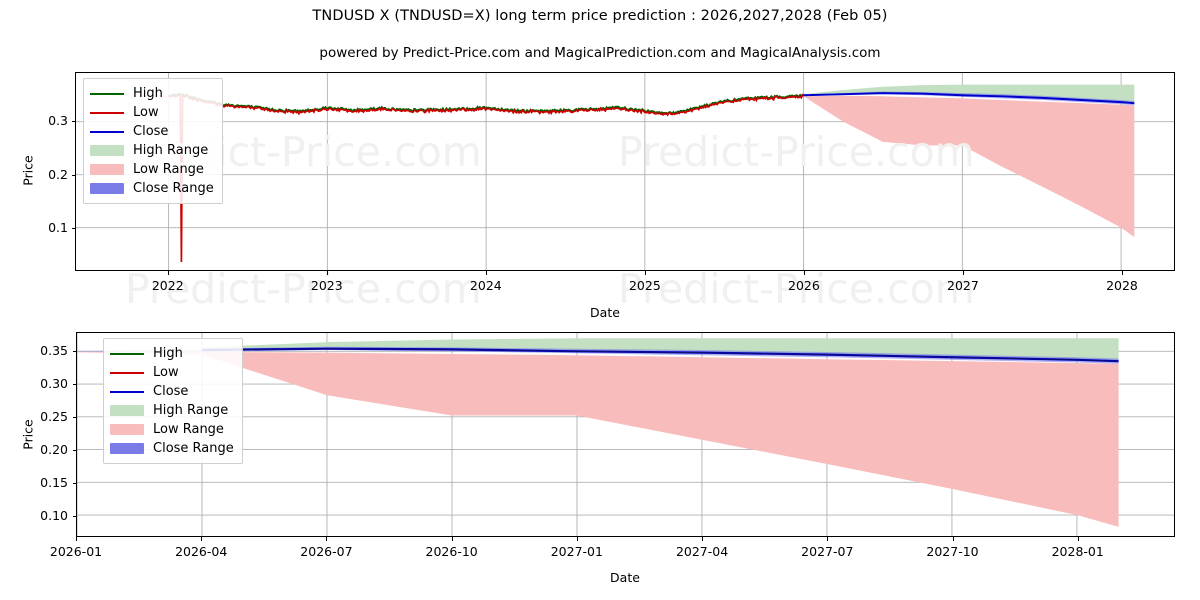 This screenshot has height=600, width=1200. What do you see at coordinates (54, 383) in the screenshot?
I see `y-tick-label: 0.30` at bounding box center [54, 383].